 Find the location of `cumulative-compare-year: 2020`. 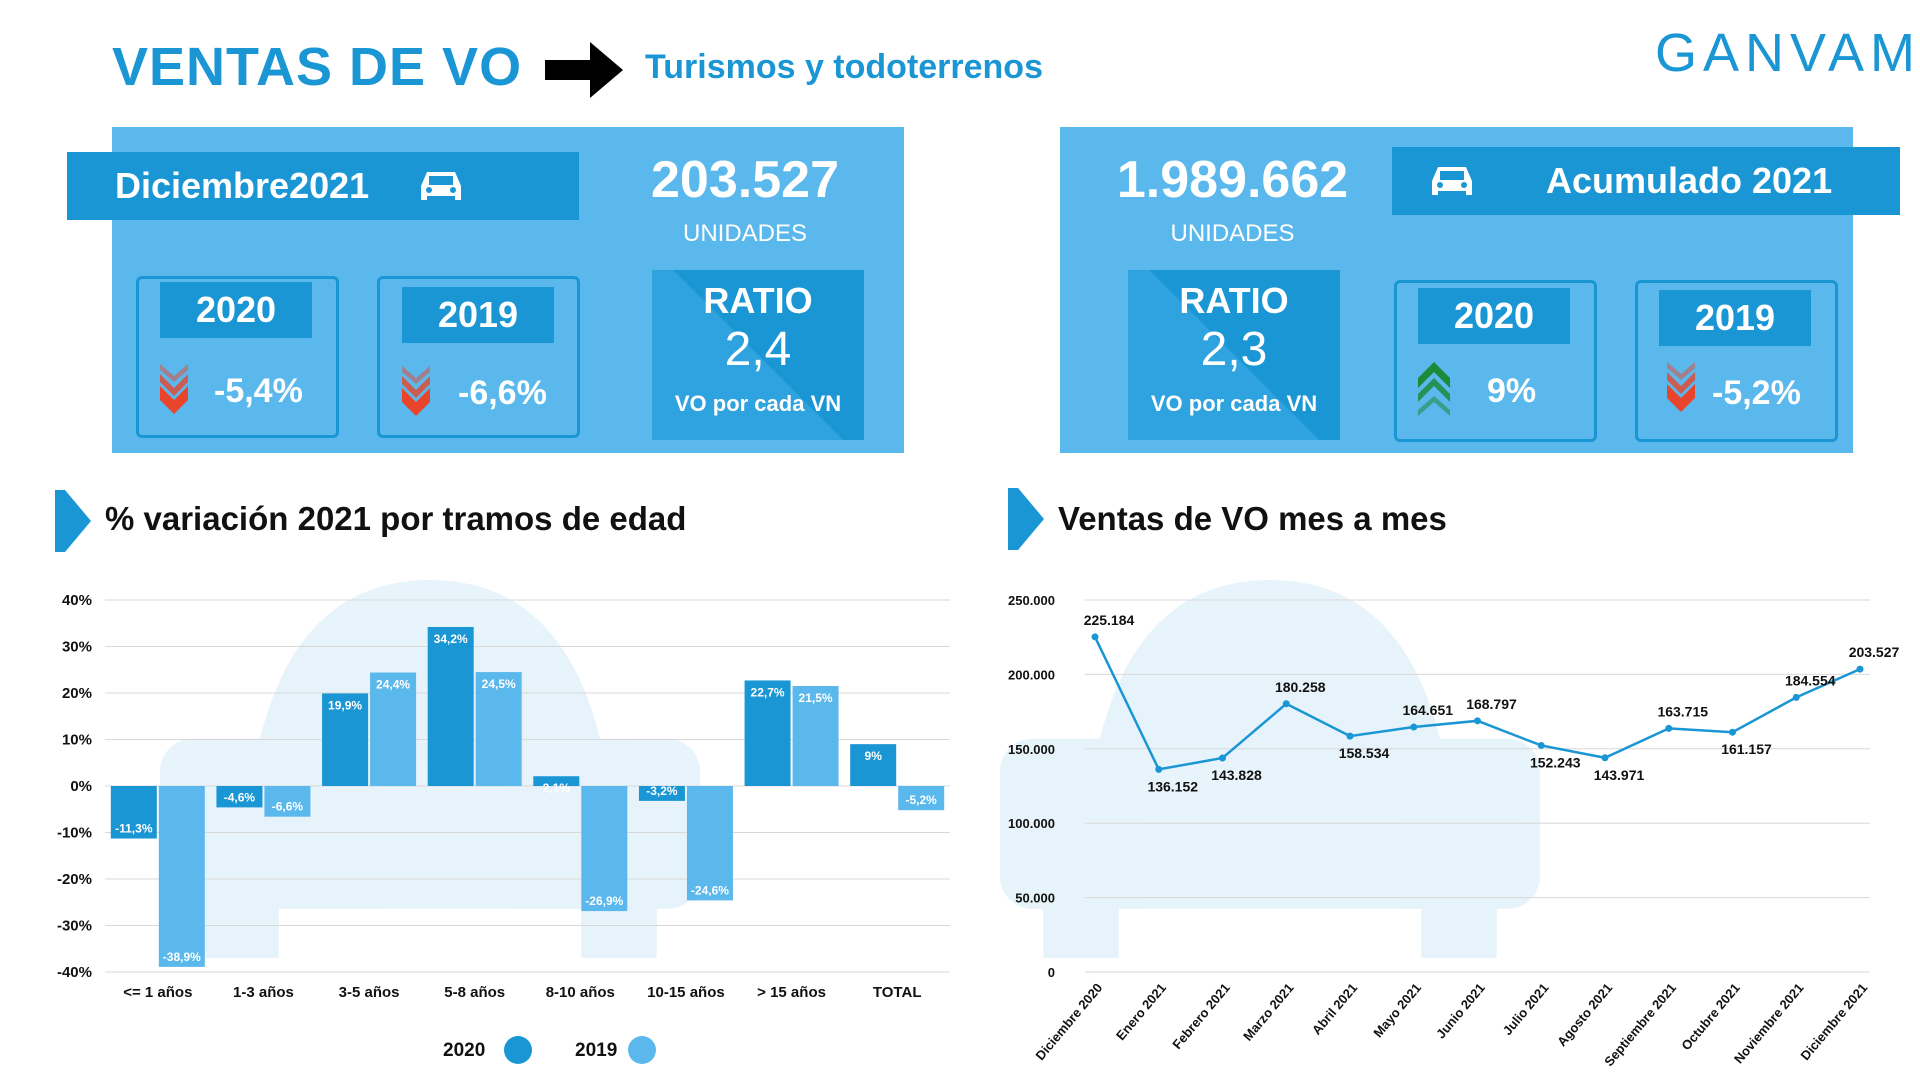

cumulative-compare-year: 2020 is located at coordinates (1494, 316).